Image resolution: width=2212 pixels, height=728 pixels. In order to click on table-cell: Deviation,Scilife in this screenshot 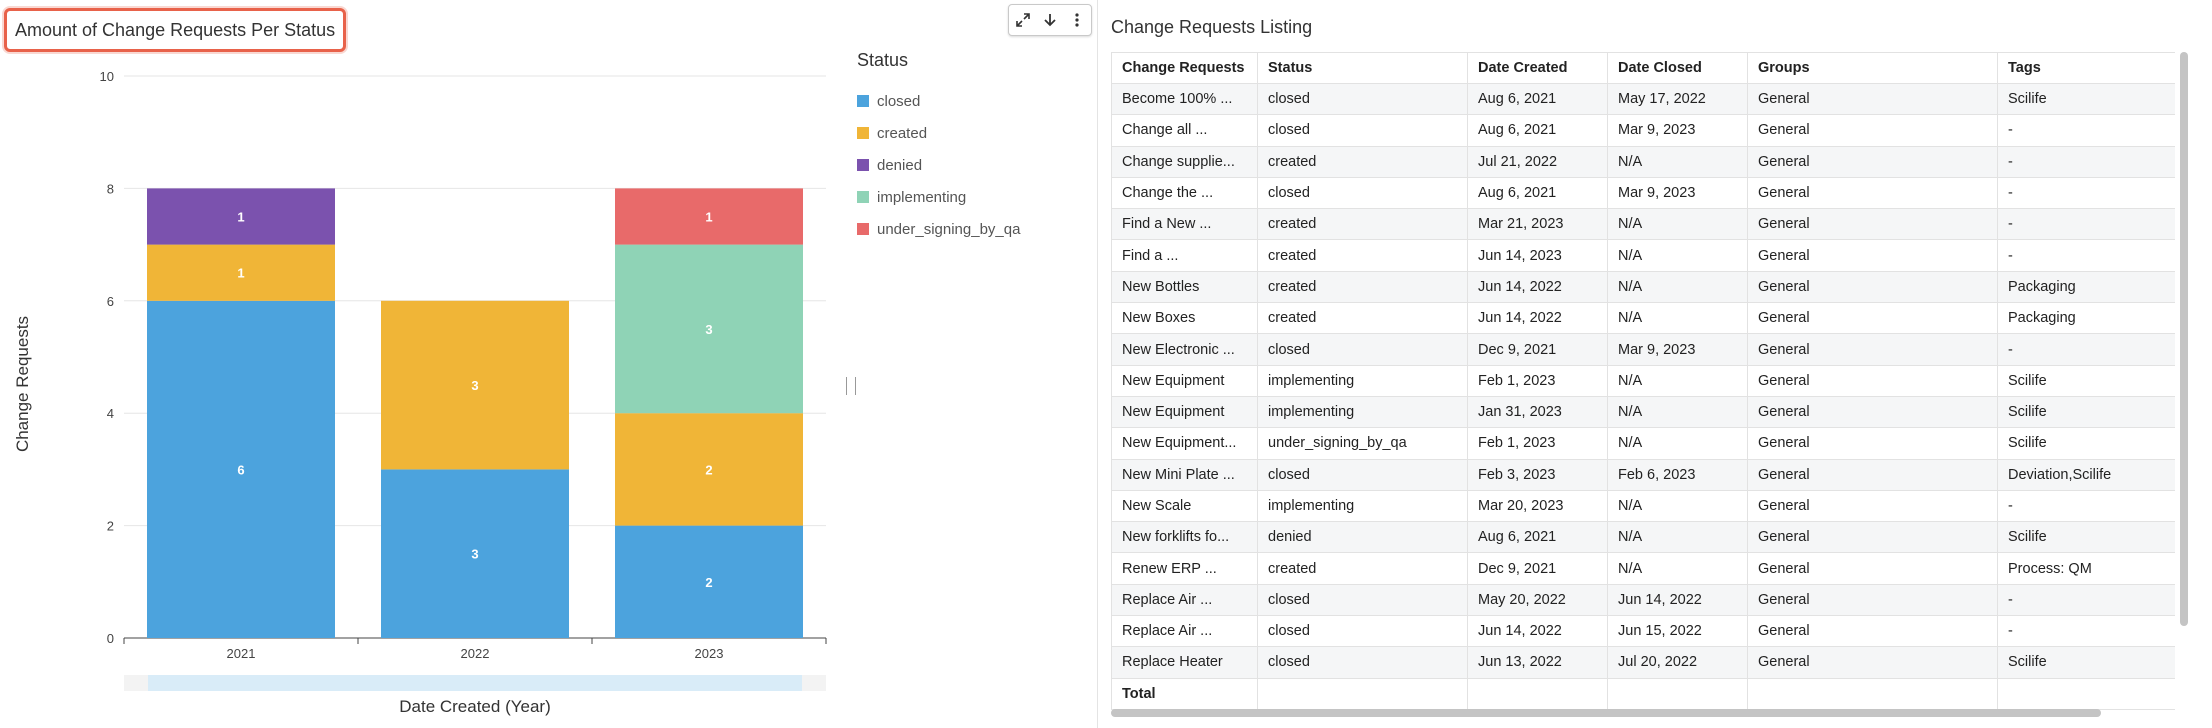, I will do `click(2086, 474)`.